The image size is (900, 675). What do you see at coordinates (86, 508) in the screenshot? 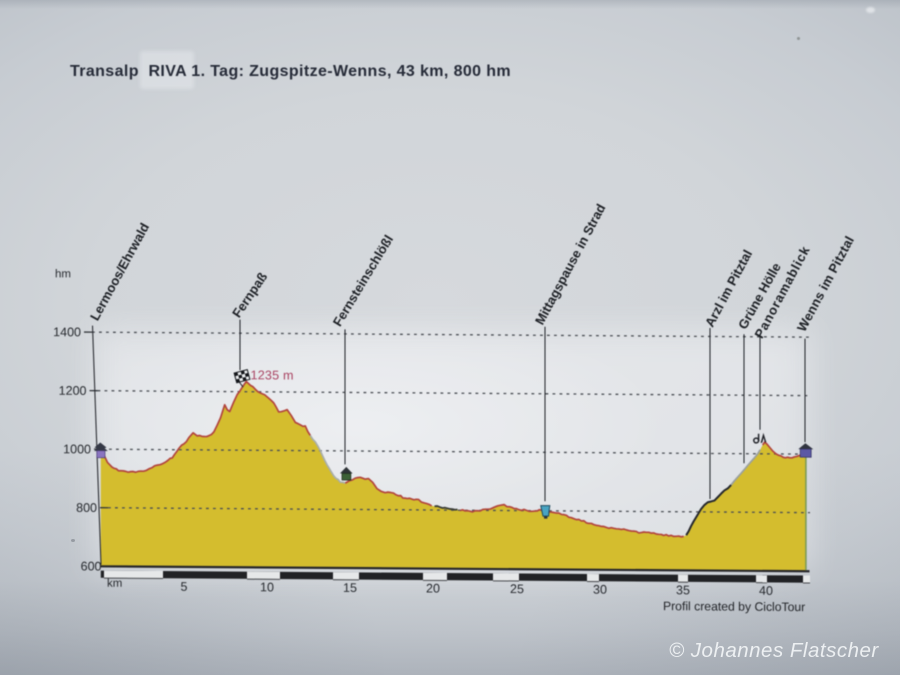
I see `svg-text: 800` at bounding box center [86, 508].